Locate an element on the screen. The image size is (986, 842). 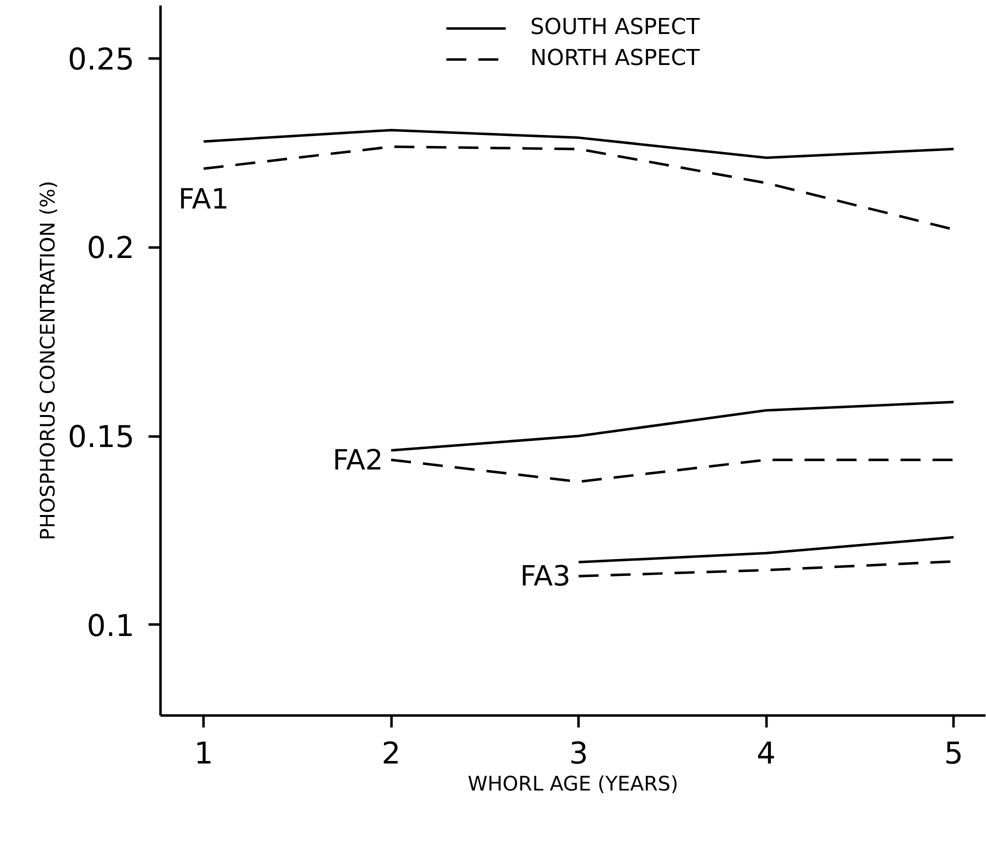
legend-label: NORTH ASPECT is located at coordinates (615, 58).